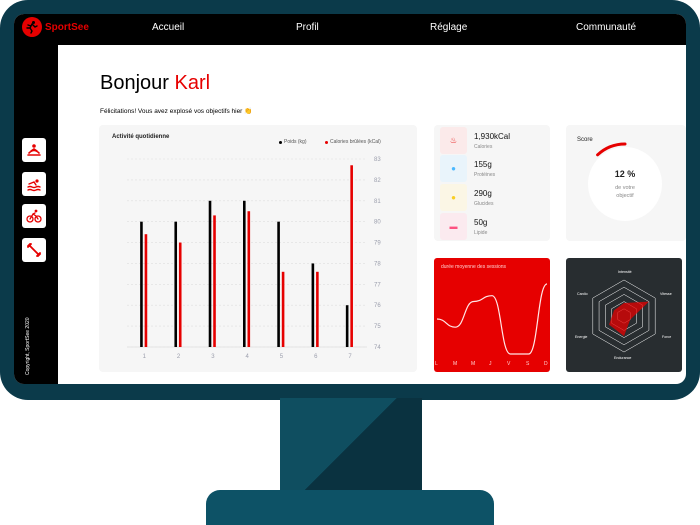 This screenshot has height=525, width=700. I want to click on y-tick-label: 80, so click(377, 223).